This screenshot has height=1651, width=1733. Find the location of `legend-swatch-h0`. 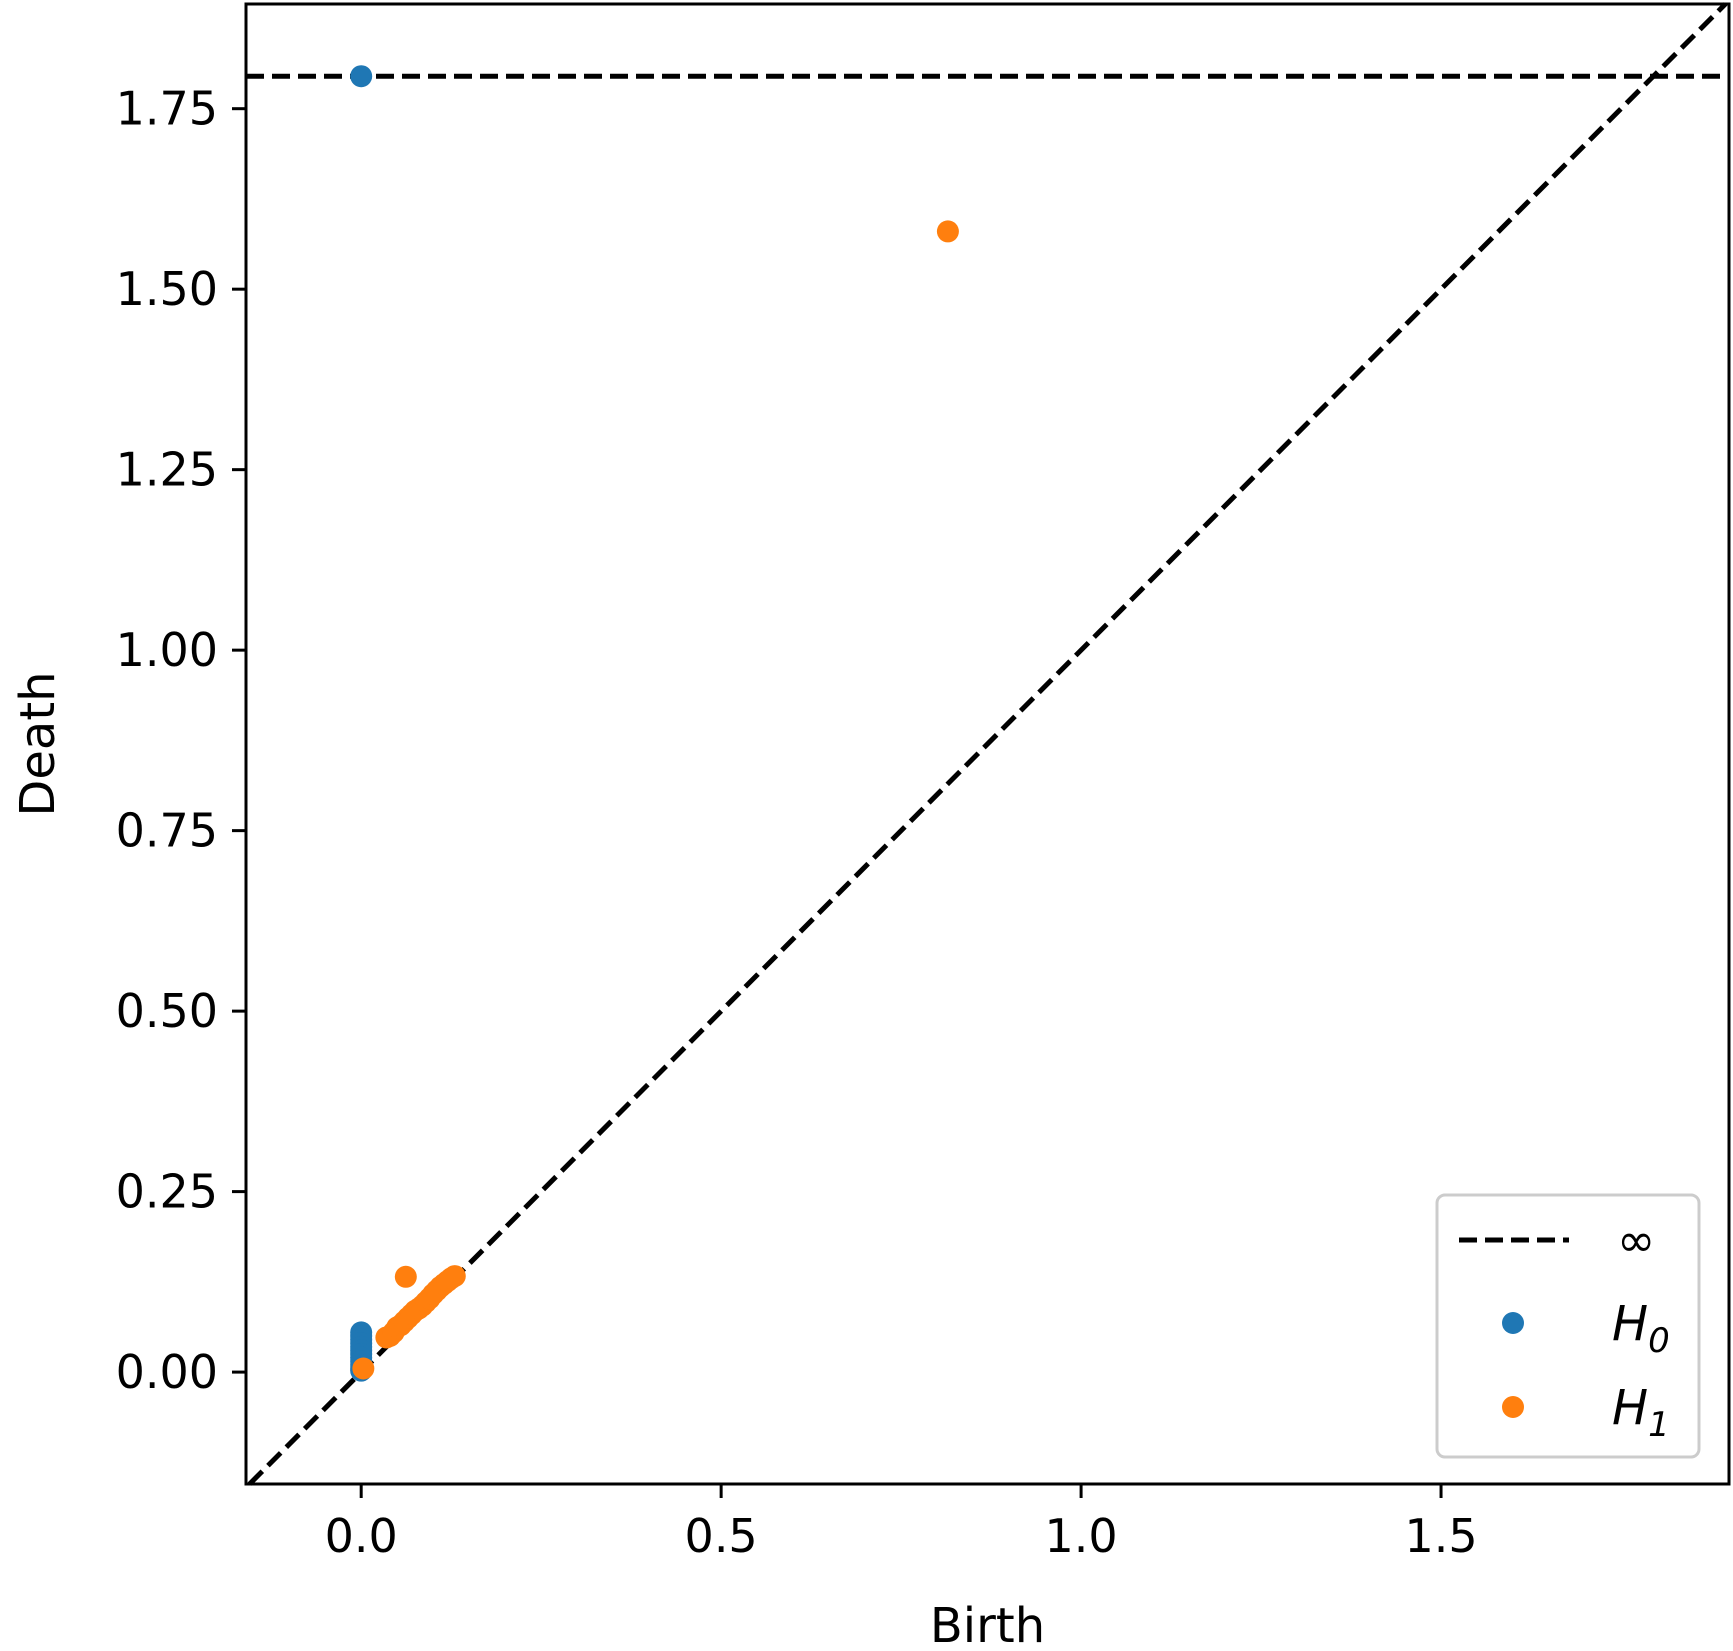

legend-swatch-h0 is located at coordinates (1513, 1323).